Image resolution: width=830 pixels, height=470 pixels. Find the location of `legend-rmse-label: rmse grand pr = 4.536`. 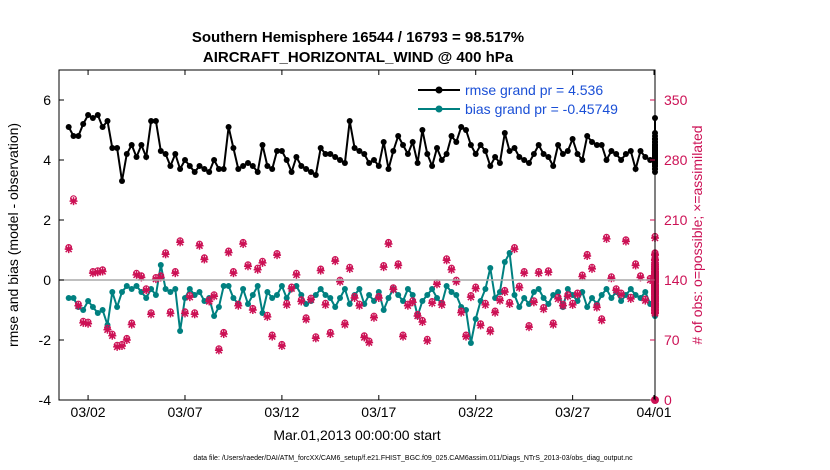

legend-rmse-label: rmse grand pr = 4.536 is located at coordinates (534, 90).